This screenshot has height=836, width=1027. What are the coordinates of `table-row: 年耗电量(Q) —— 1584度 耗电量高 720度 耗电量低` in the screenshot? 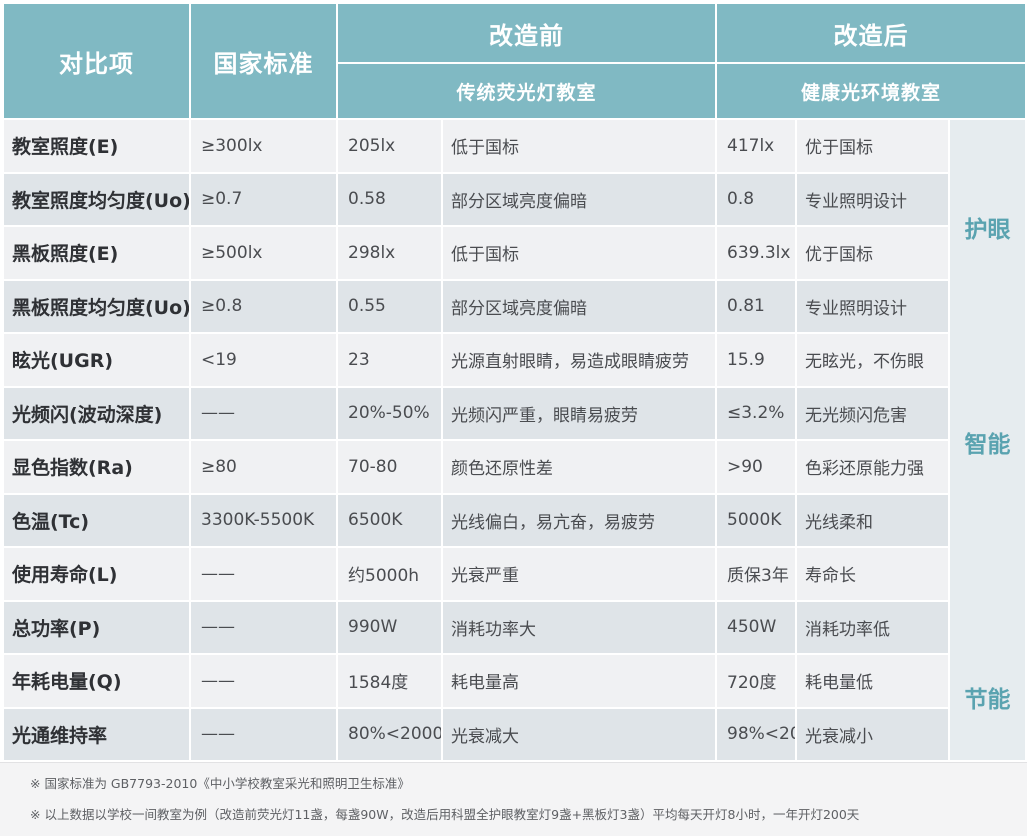 It's located at (514, 681).